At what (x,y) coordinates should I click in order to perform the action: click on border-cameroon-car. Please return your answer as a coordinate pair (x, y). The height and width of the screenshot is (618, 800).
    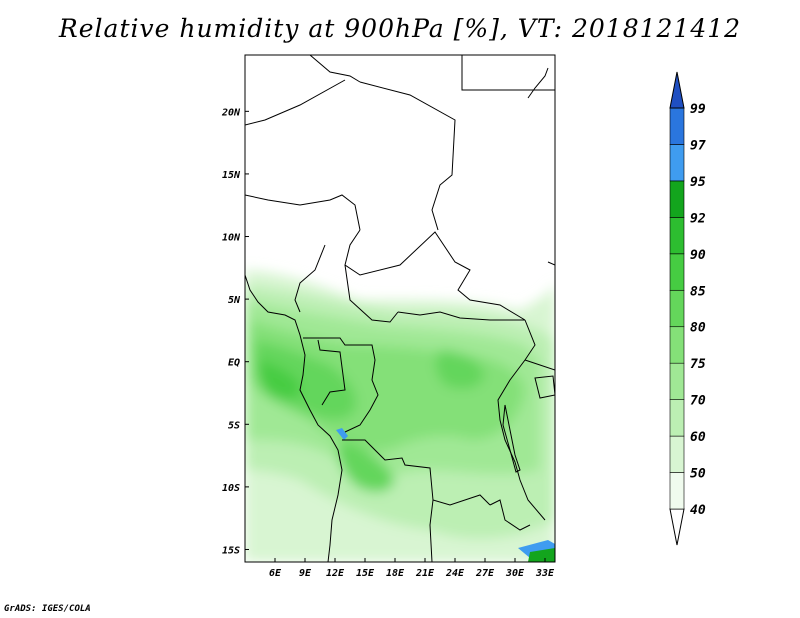
    Looking at the image, I should click on (371, 293).